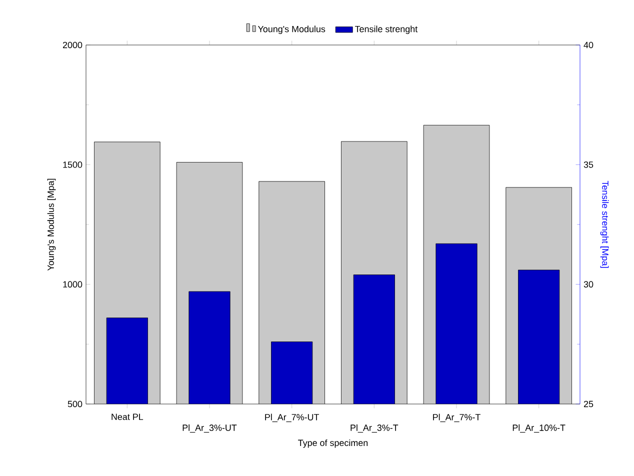 This screenshot has height=476, width=634. I want to click on x-tick-label: Pl_Ar_3%-T, so click(374, 428).